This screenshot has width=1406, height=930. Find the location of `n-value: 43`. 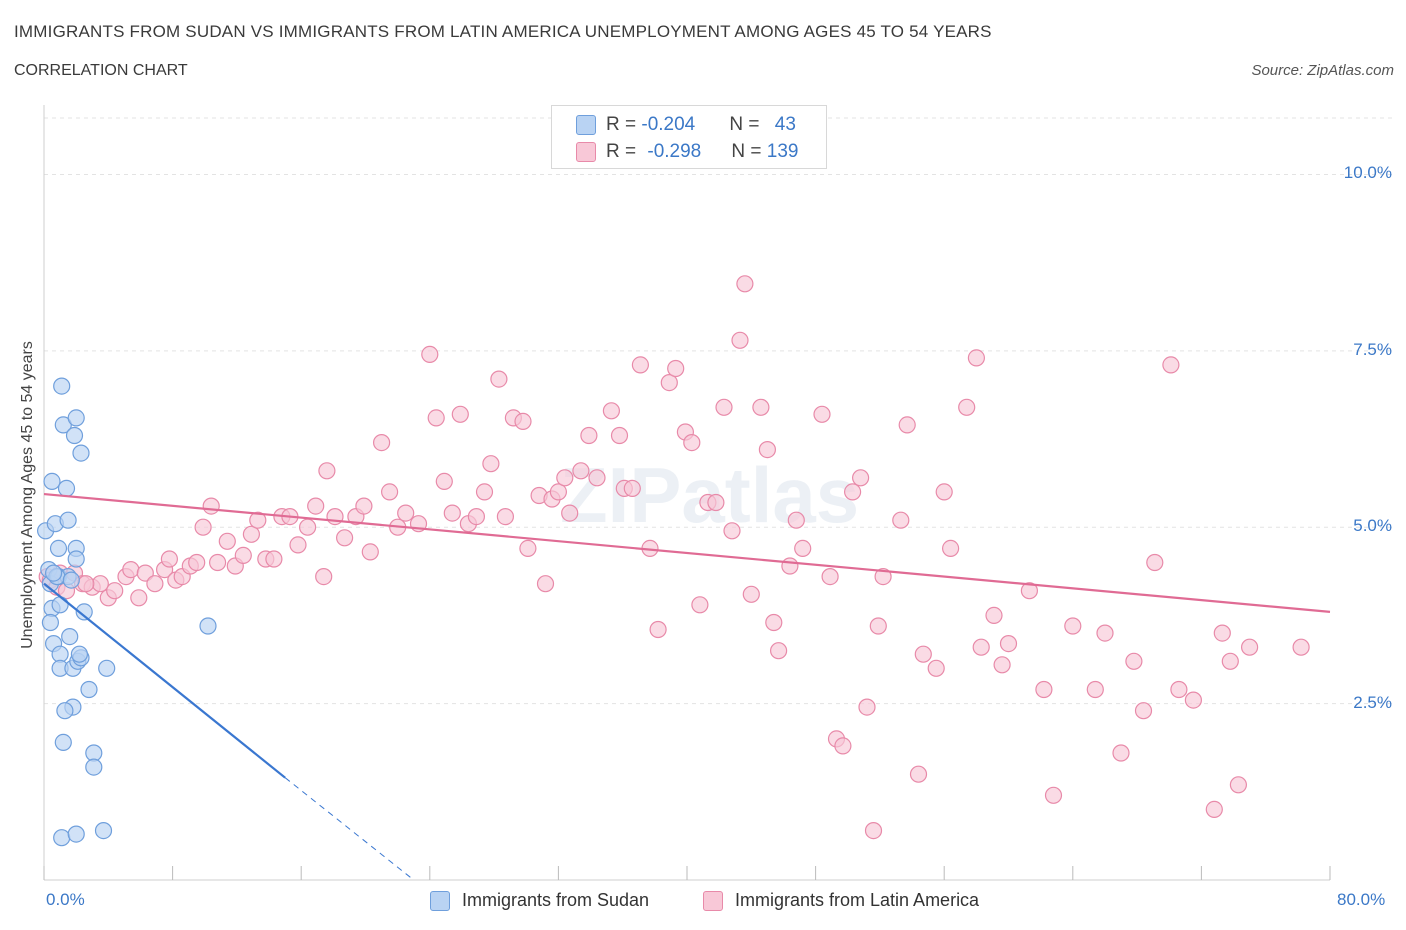

n-value: 43 is located at coordinates (785, 124).